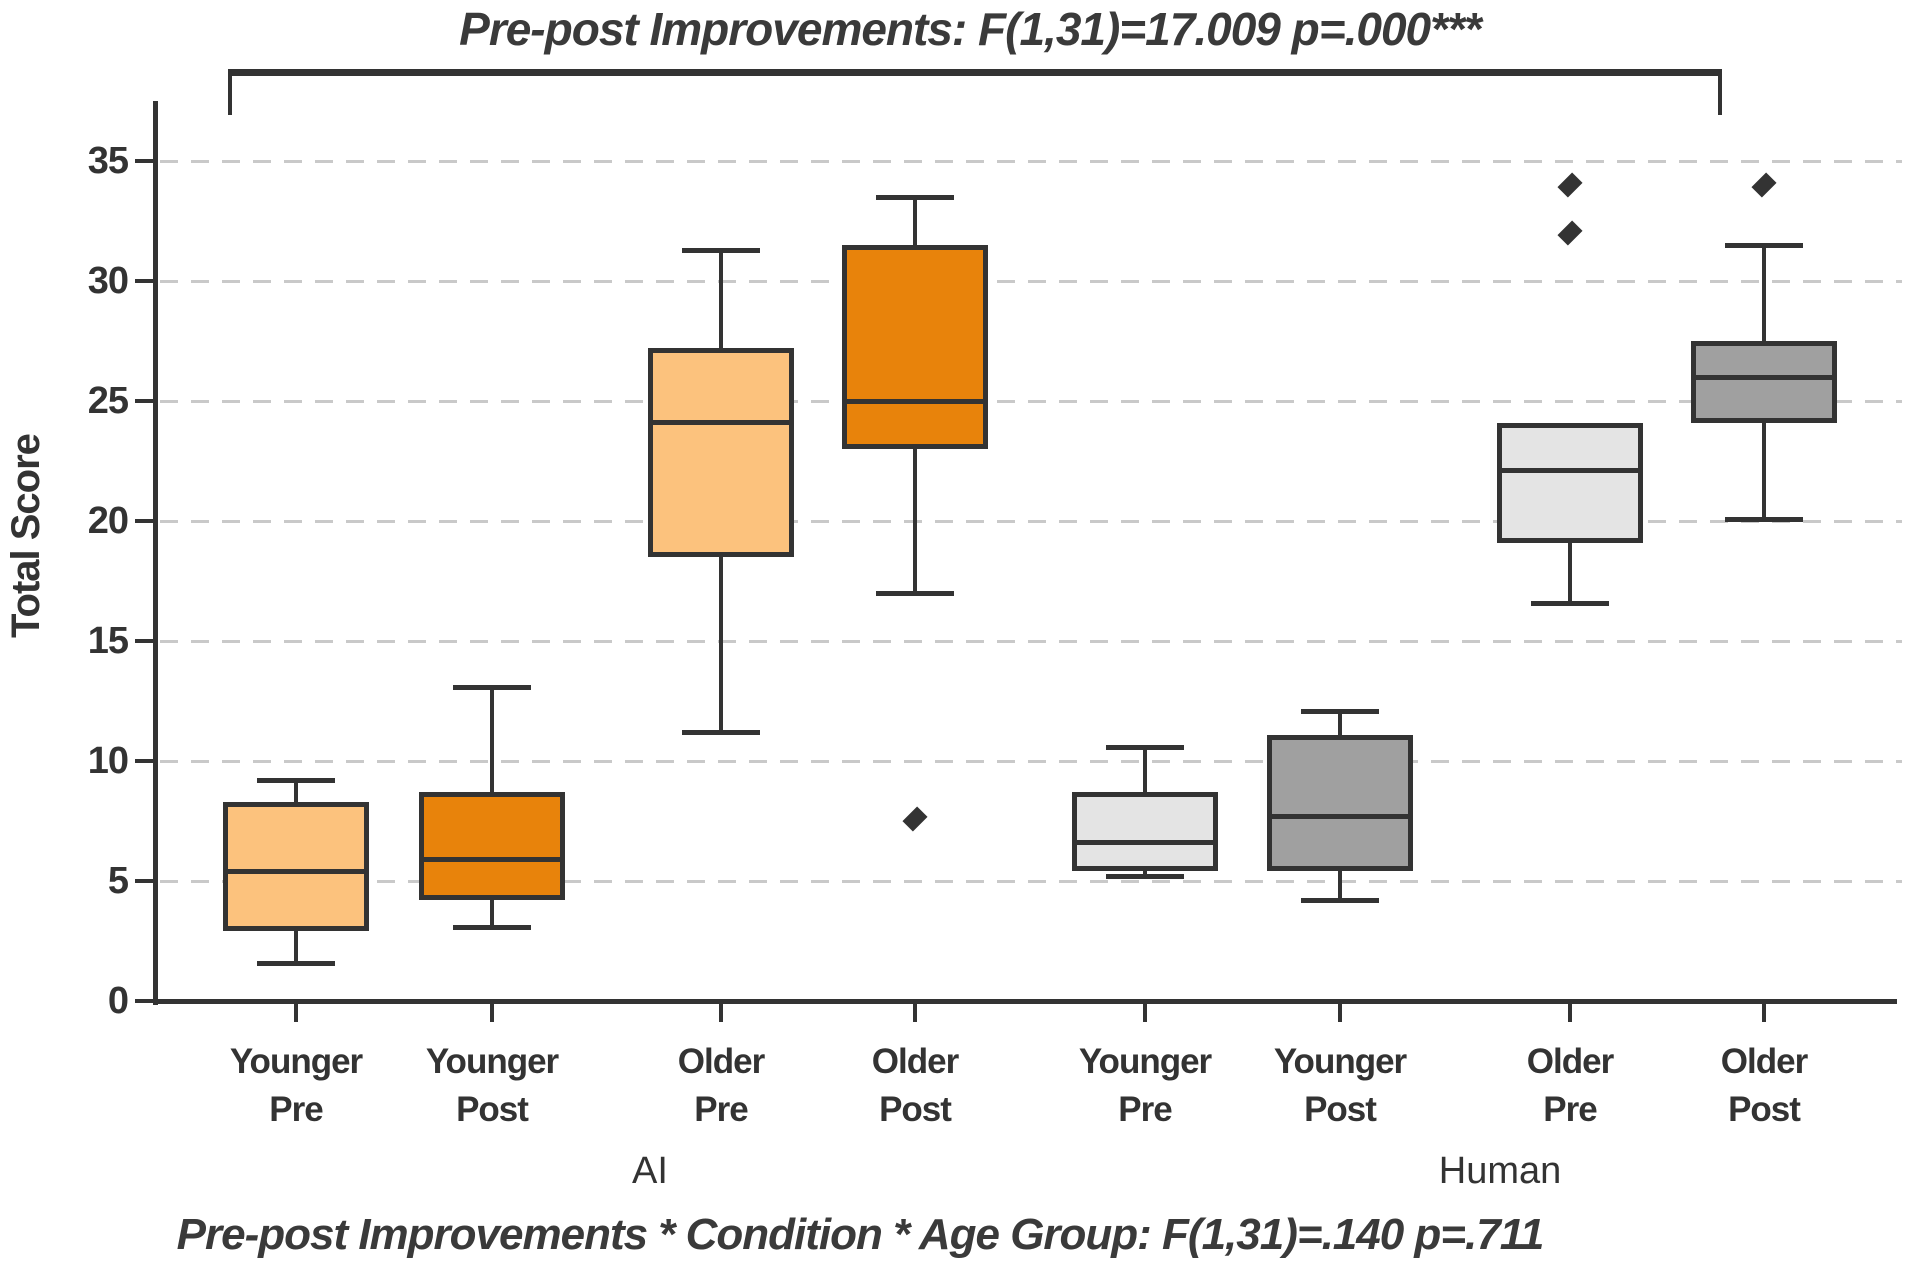 This screenshot has width=1918, height=1280. Describe the element at coordinates (1764, 382) in the screenshot. I see `box-human-older-post` at that location.